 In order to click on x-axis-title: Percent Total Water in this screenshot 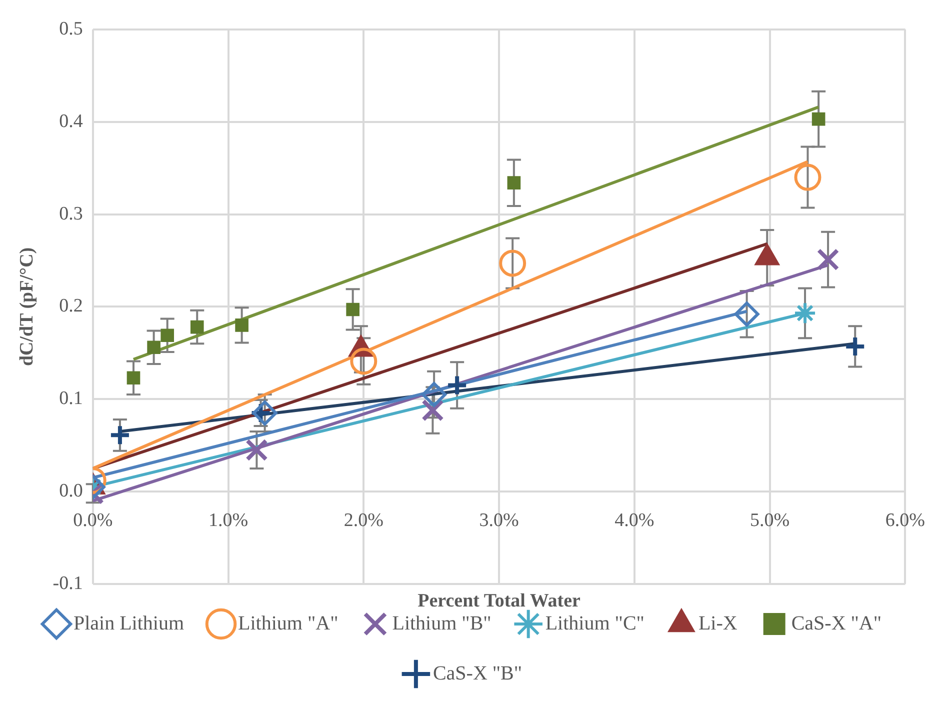, I will do `click(500, 601)`.